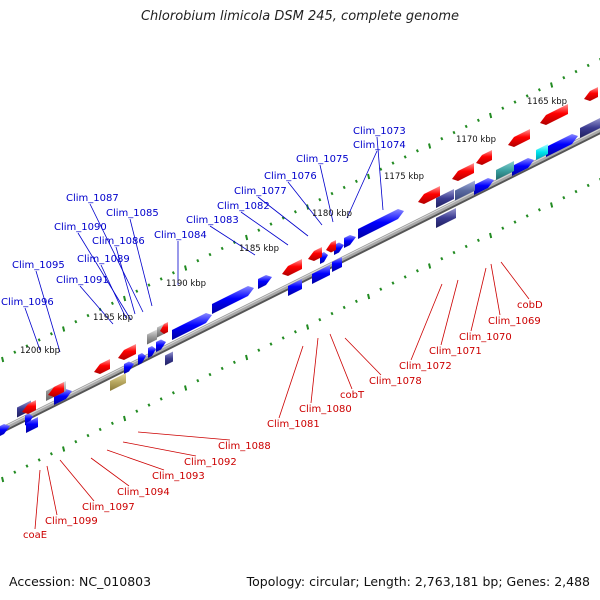  What do you see at coordinates (40, 351) in the screenshot?
I see `ruler-label: 1200 kbp` at bounding box center [40, 351].